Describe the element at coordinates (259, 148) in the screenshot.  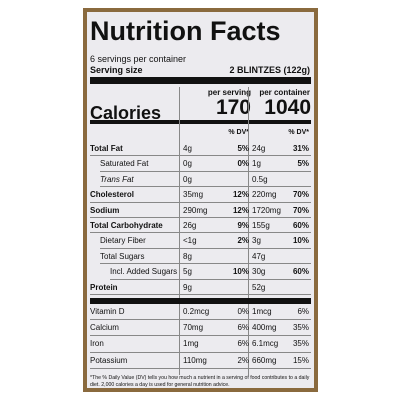
I see `container-amount: 24g` at that location.